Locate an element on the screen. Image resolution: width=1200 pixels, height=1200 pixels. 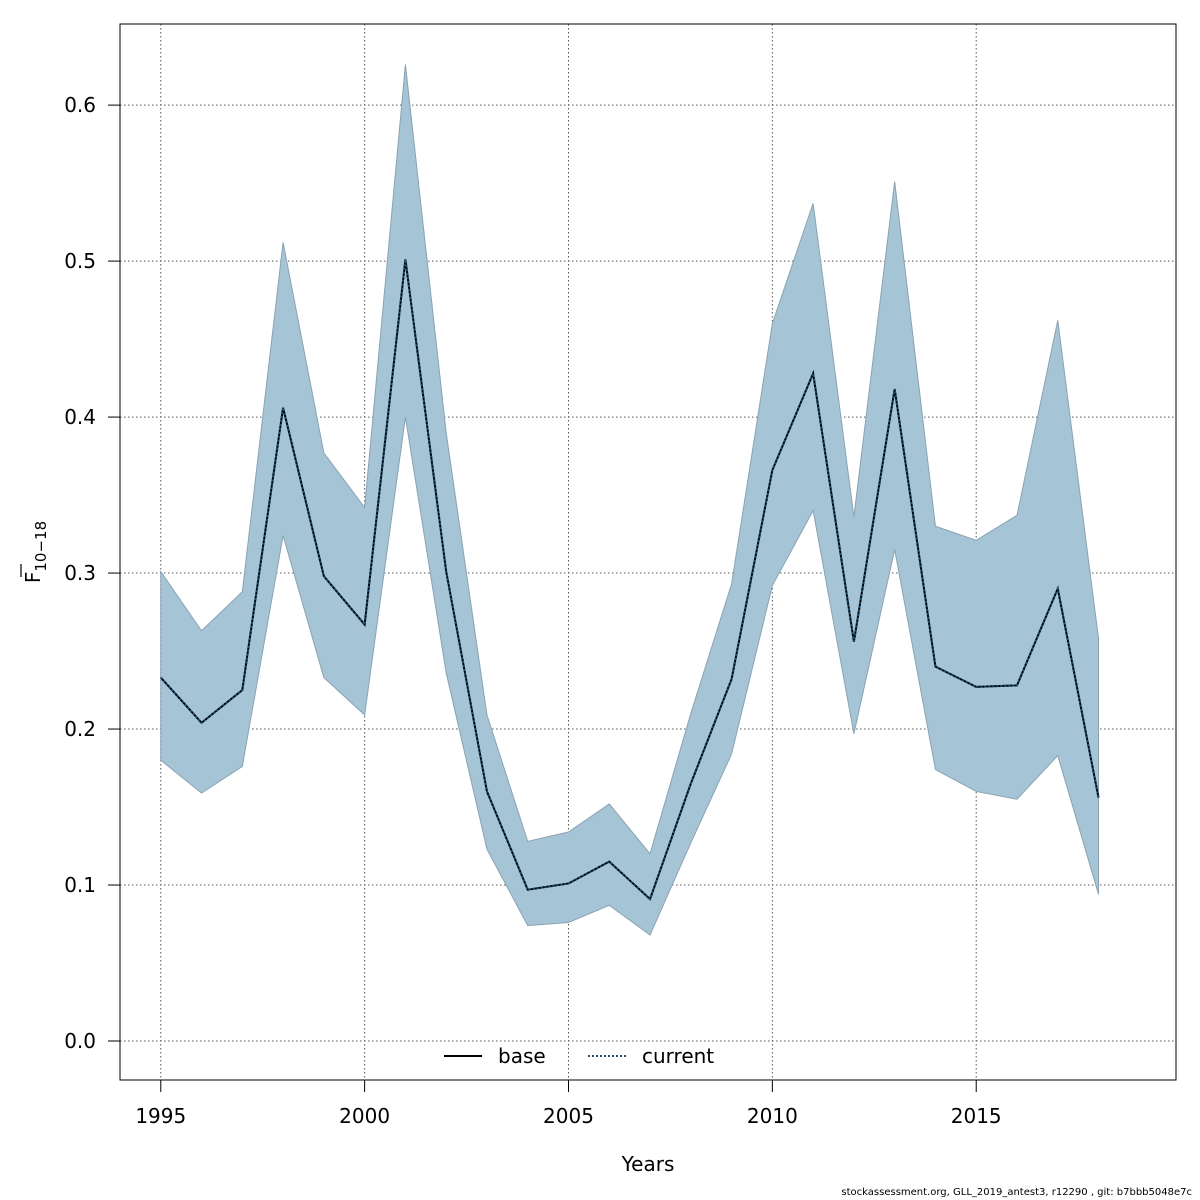
x-axis-title: Years is located at coordinates (648, 1164).